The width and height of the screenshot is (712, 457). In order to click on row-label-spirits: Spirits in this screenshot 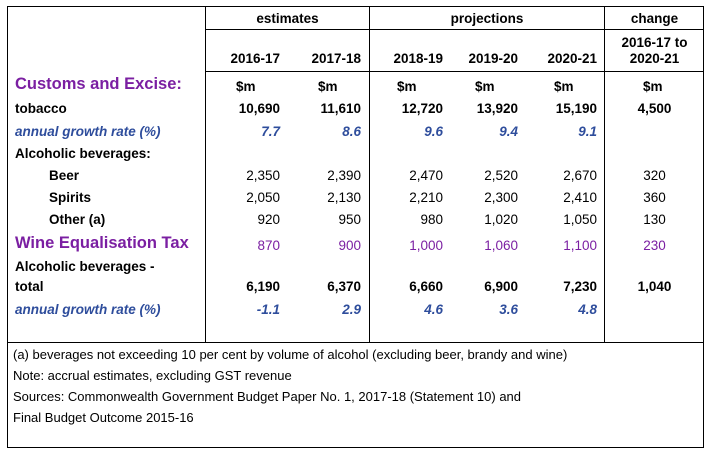, I will do `click(70, 197)`.